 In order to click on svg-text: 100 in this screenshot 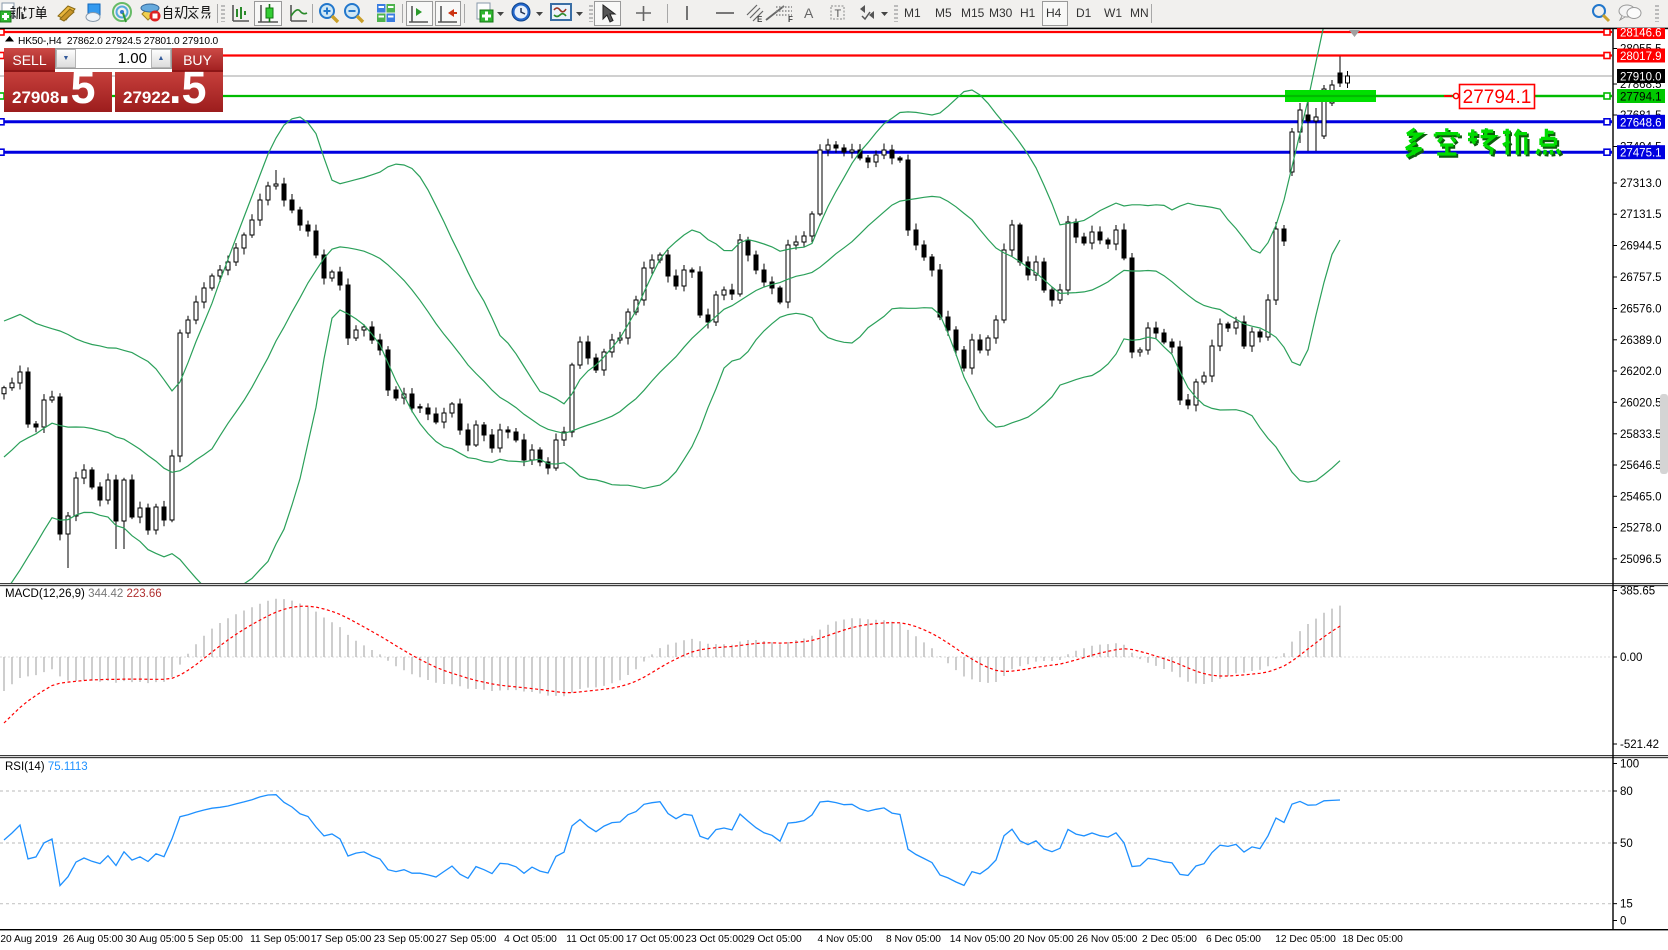, I will do `click(1629, 765)`.